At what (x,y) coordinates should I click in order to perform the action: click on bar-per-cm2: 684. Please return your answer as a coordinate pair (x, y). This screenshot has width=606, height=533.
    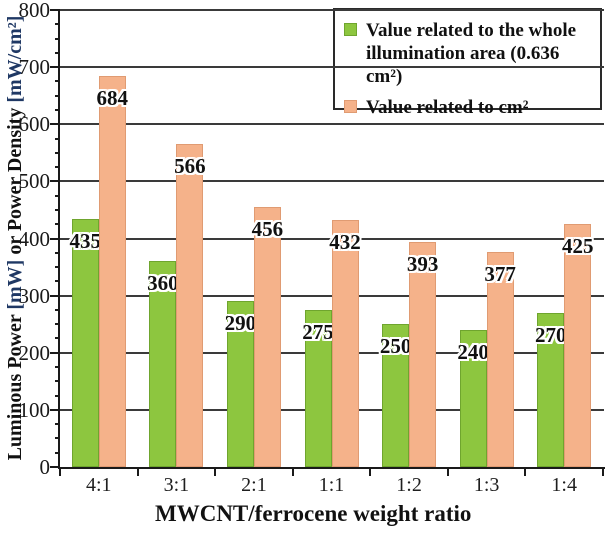
    Looking at the image, I should click on (112, 271).